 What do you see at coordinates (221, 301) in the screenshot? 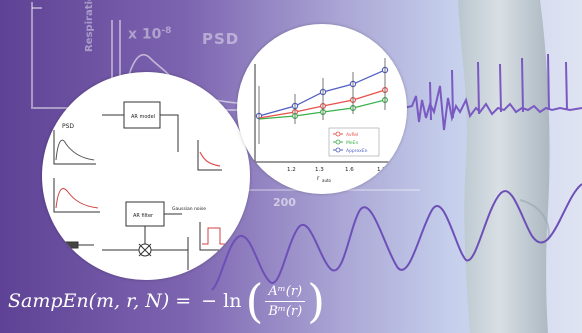
I see `formula-neg-ln: − ln` at bounding box center [221, 301].